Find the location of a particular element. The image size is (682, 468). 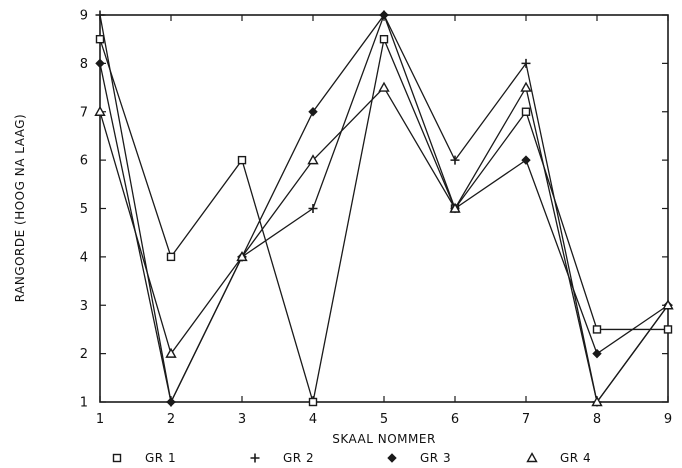

y-tick-label: 4 is located at coordinates (84, 257).